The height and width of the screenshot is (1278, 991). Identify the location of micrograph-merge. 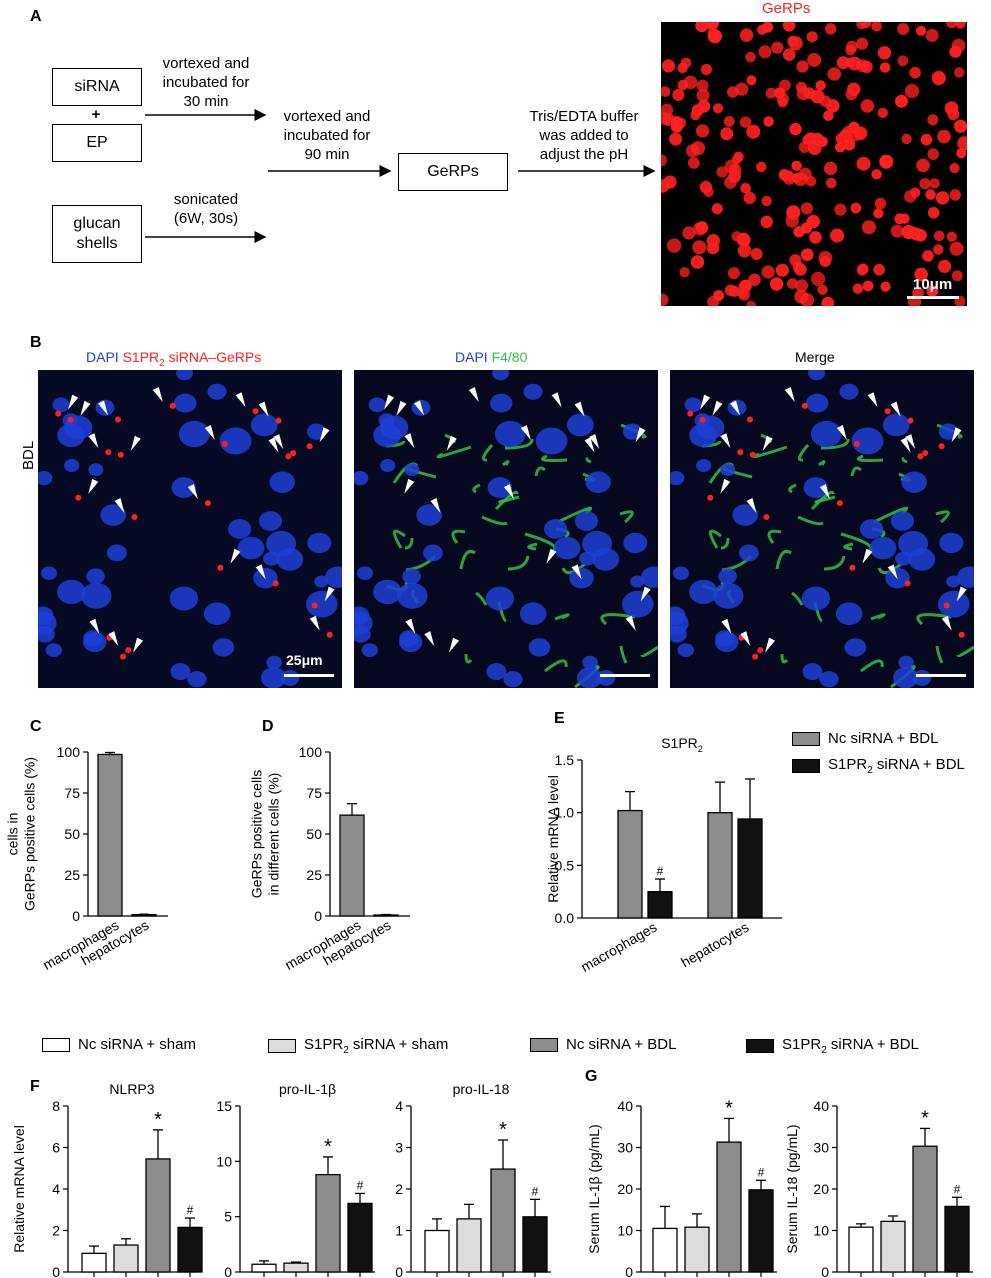
(822, 529).